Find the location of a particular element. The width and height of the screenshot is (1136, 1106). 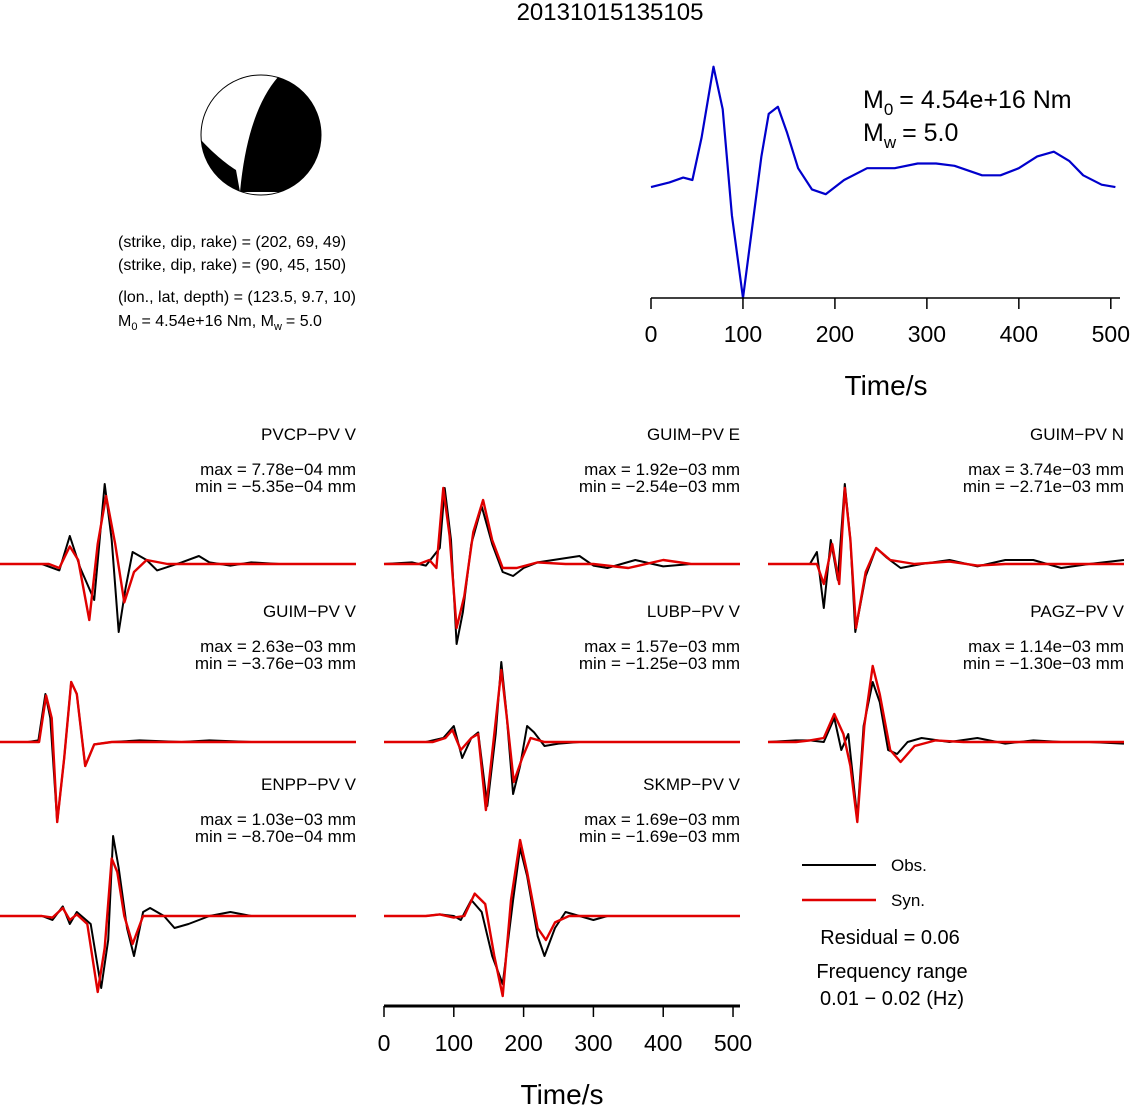

figure-title: 20131015135105 is located at coordinates (610, 13).